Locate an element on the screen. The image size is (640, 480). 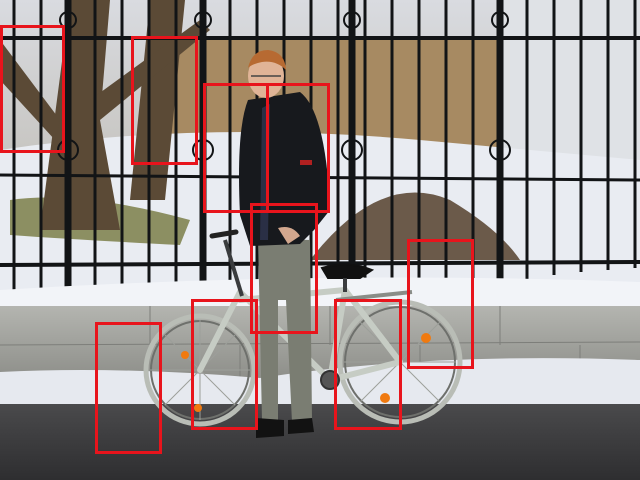
bush is located at coordinates (415, 226).